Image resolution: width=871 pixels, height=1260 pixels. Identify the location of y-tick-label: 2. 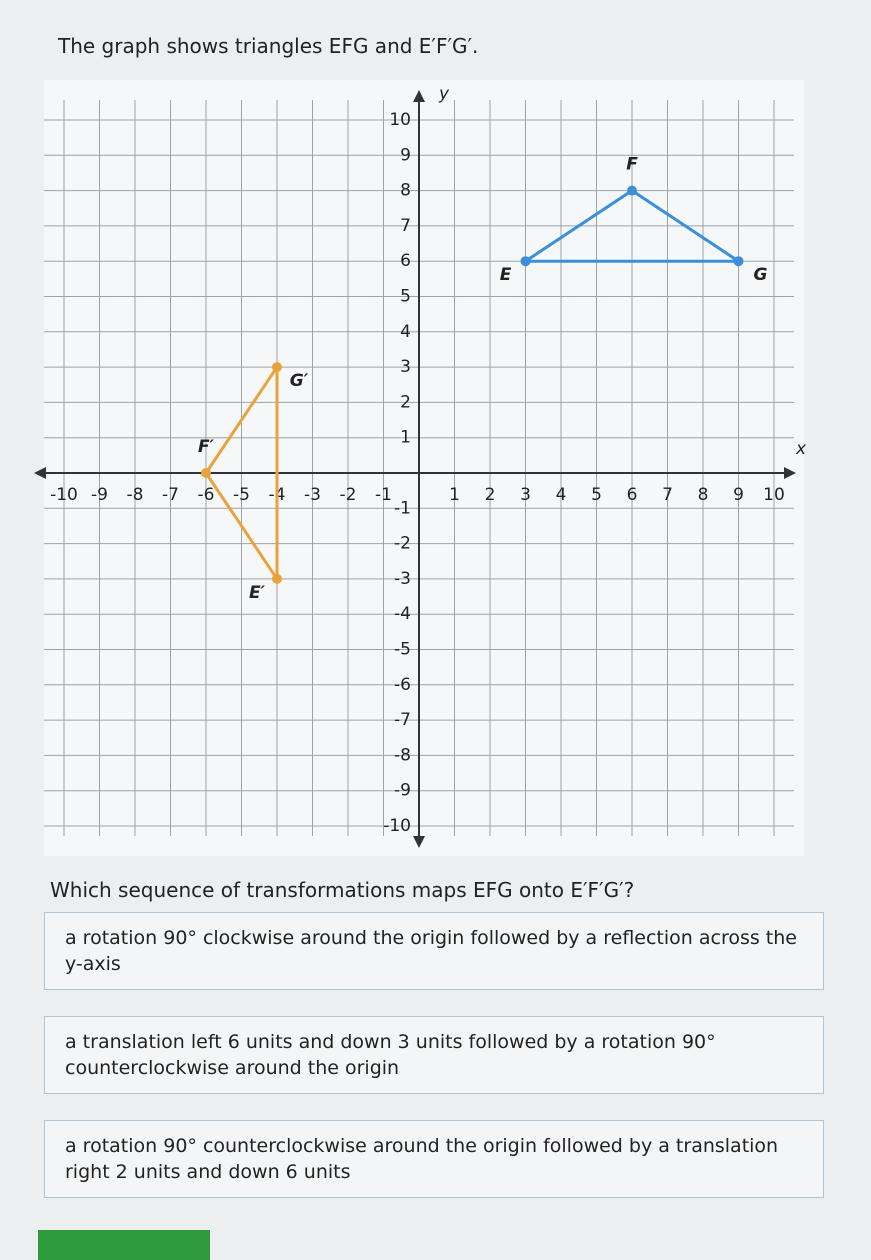
(405, 402).